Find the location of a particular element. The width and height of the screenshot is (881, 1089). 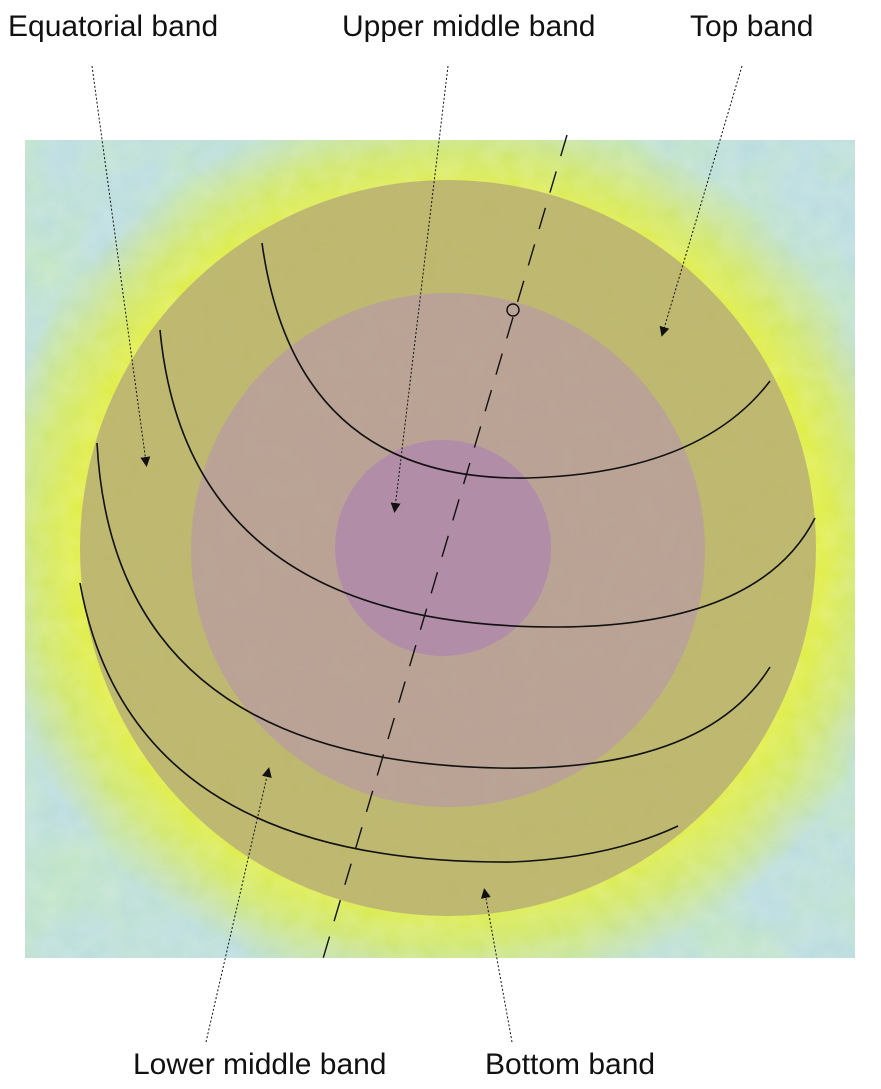

equatorial-band-pointer is located at coordinates (121, 266).